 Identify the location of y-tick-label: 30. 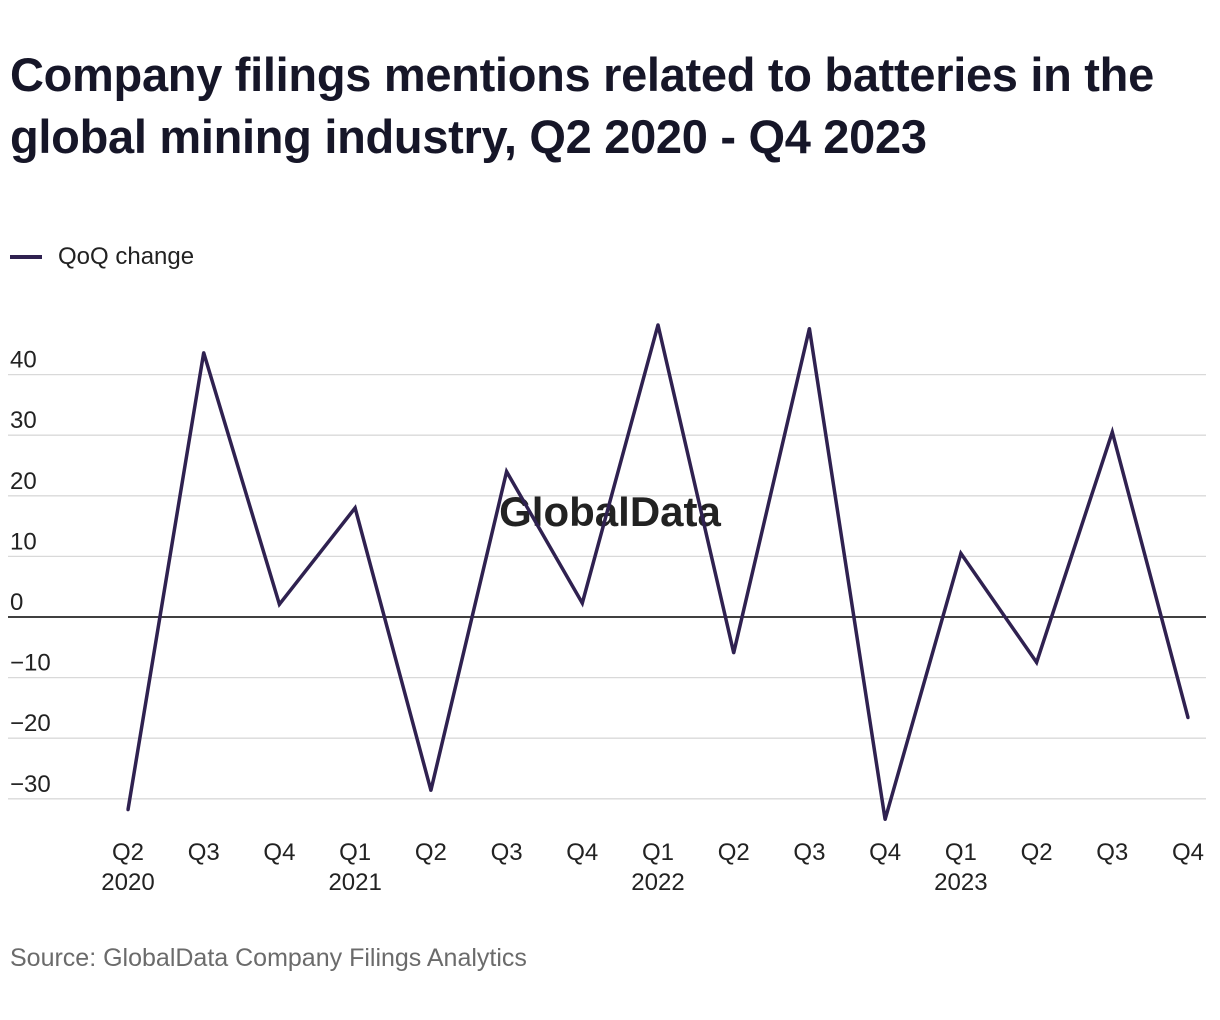
(23, 420).